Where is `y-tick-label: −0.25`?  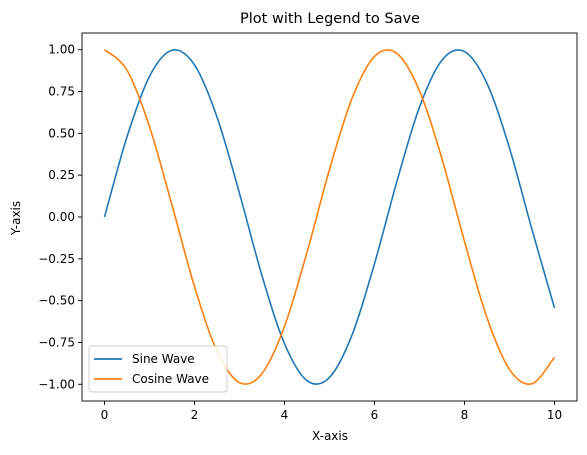
y-tick-label: −0.25 is located at coordinates (56, 259).